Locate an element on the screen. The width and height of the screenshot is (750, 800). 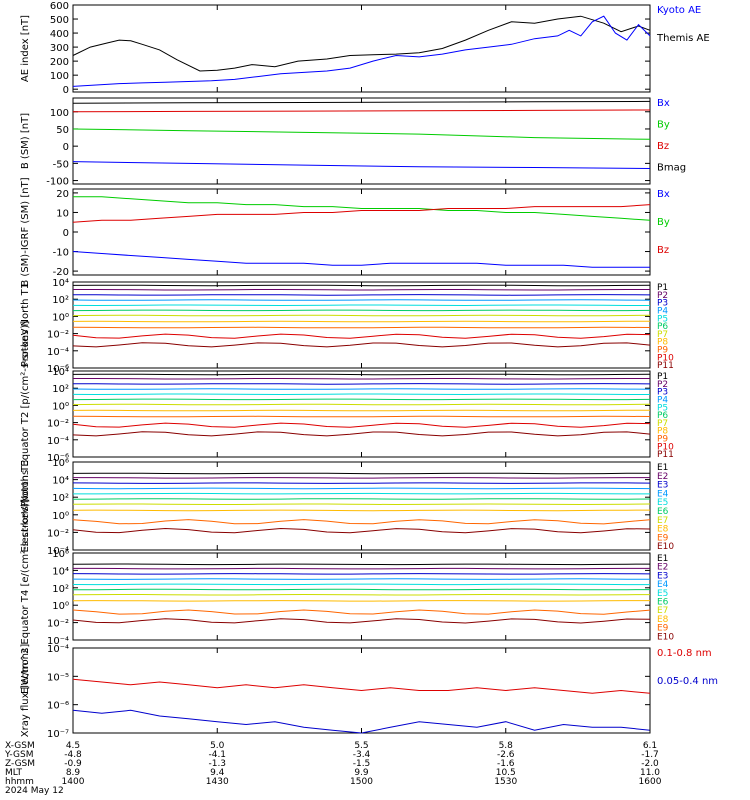
x-tick-label: 5.0 is located at coordinates (217, 746).